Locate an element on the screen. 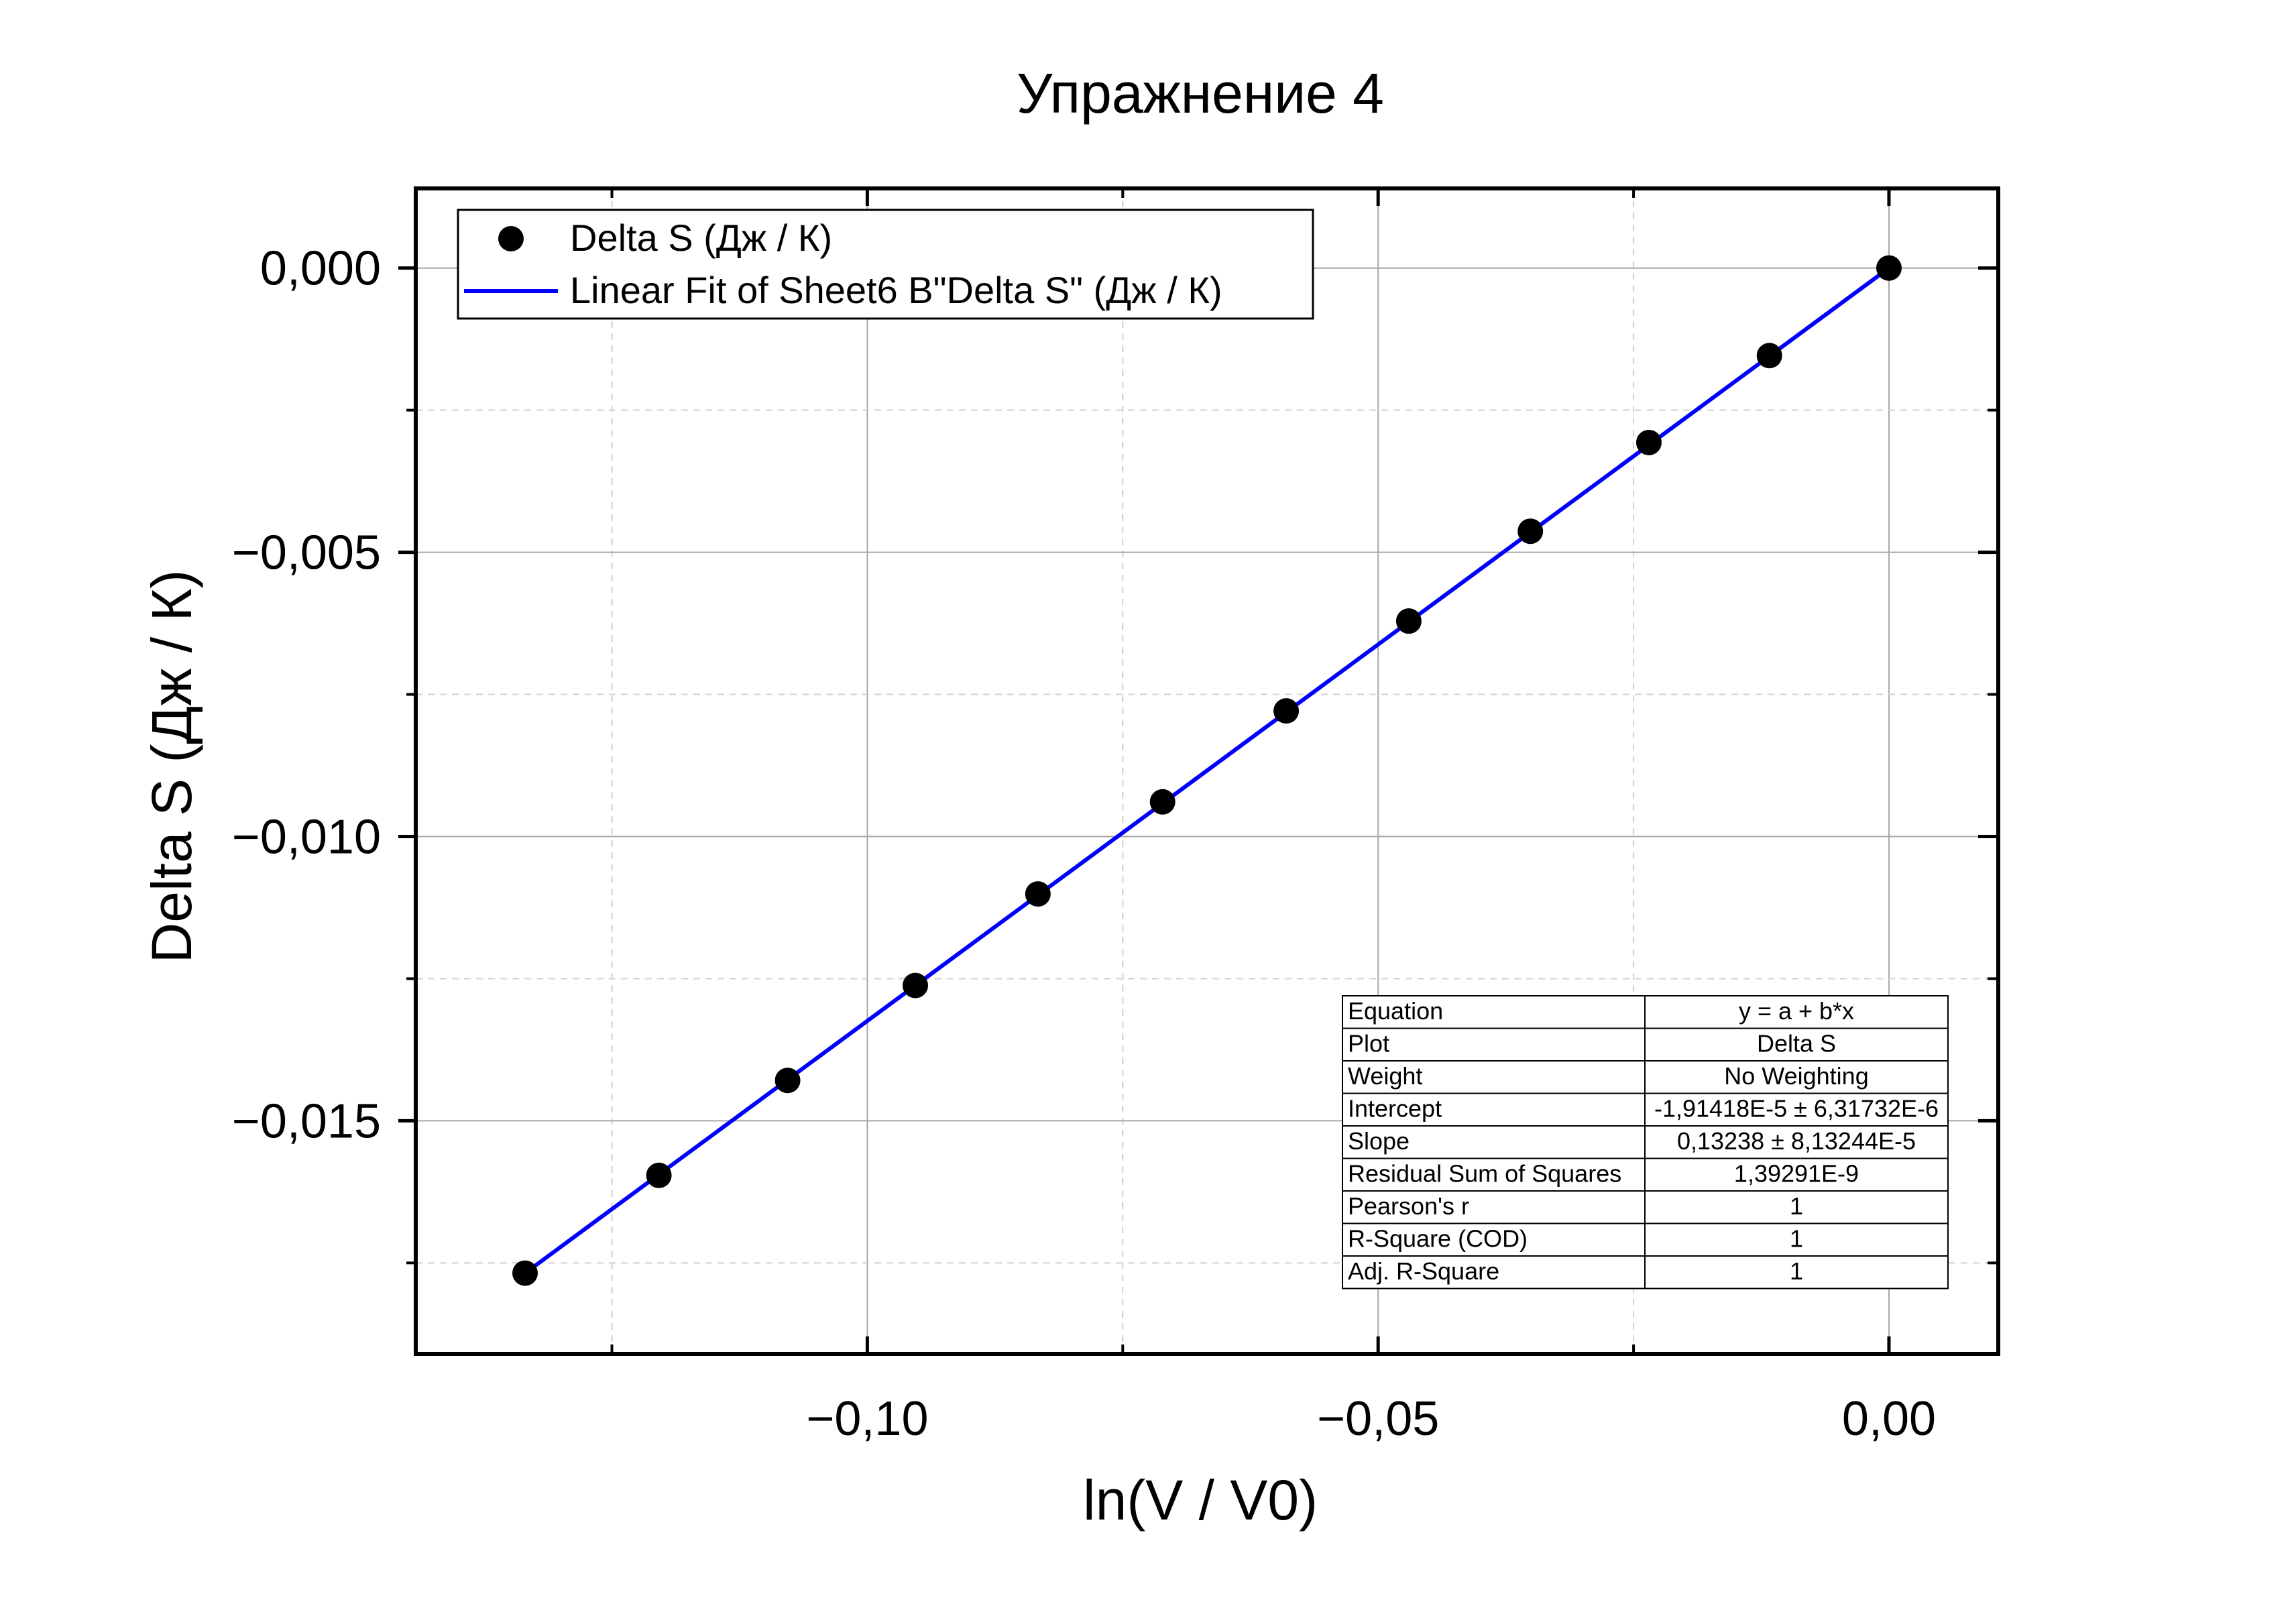  fit-table-label: Weight is located at coordinates (1385, 1076).